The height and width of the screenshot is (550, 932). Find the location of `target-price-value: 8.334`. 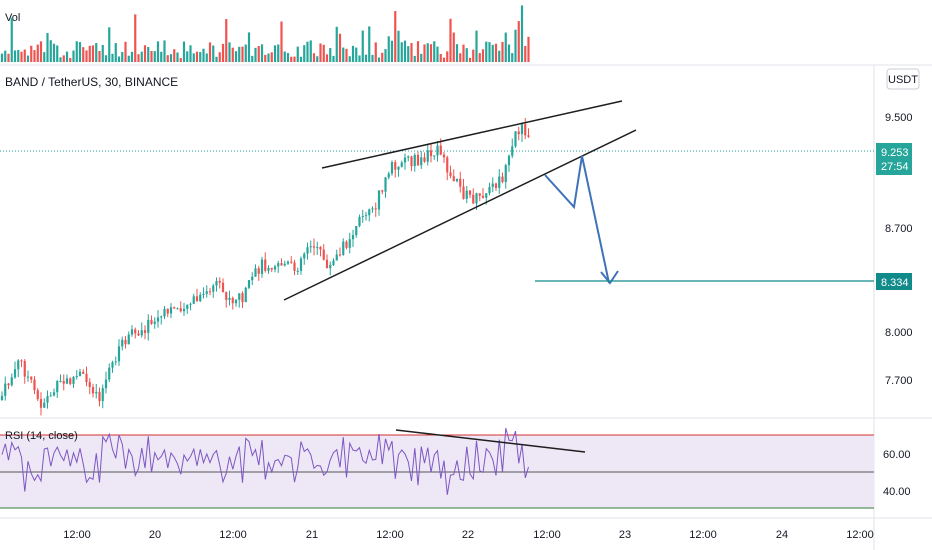

target-price-value: 8.334 is located at coordinates (895, 283).